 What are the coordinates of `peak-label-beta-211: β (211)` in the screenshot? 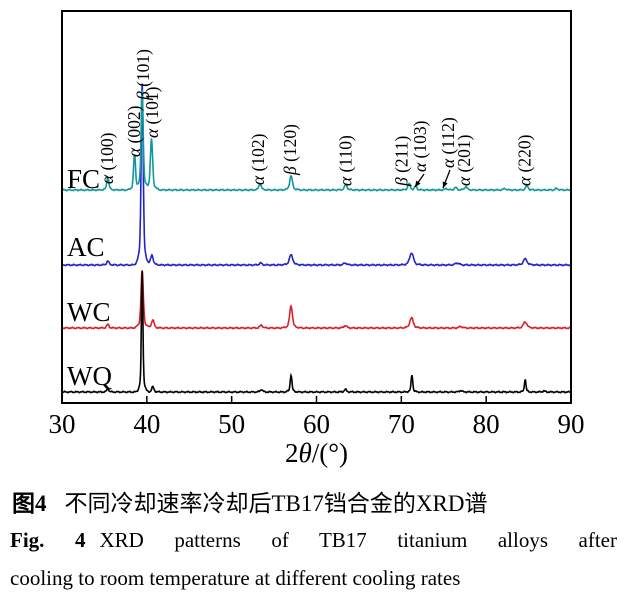 It's located at (401, 161).